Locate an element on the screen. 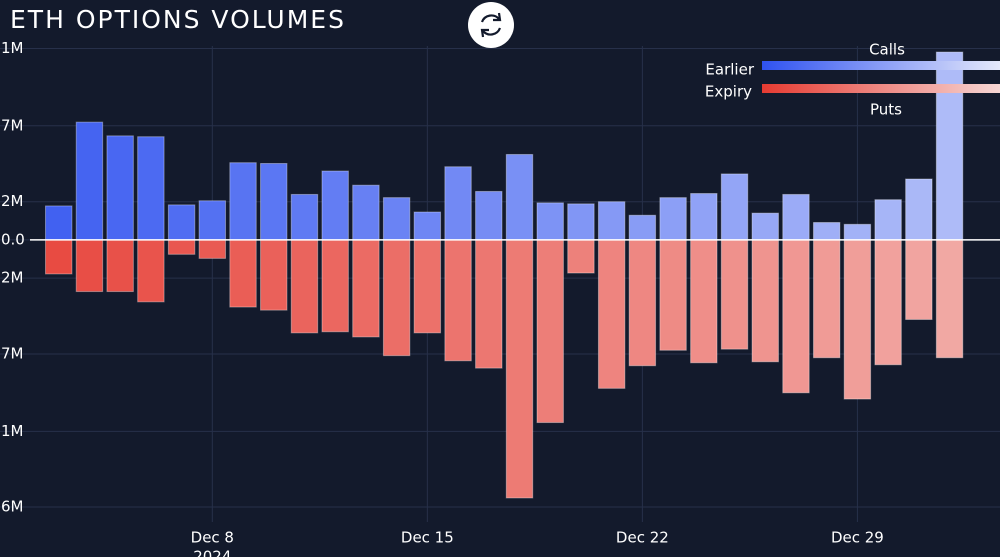 The height and width of the screenshot is (557, 1000). refresh-arrows is located at coordinates (491, 25).